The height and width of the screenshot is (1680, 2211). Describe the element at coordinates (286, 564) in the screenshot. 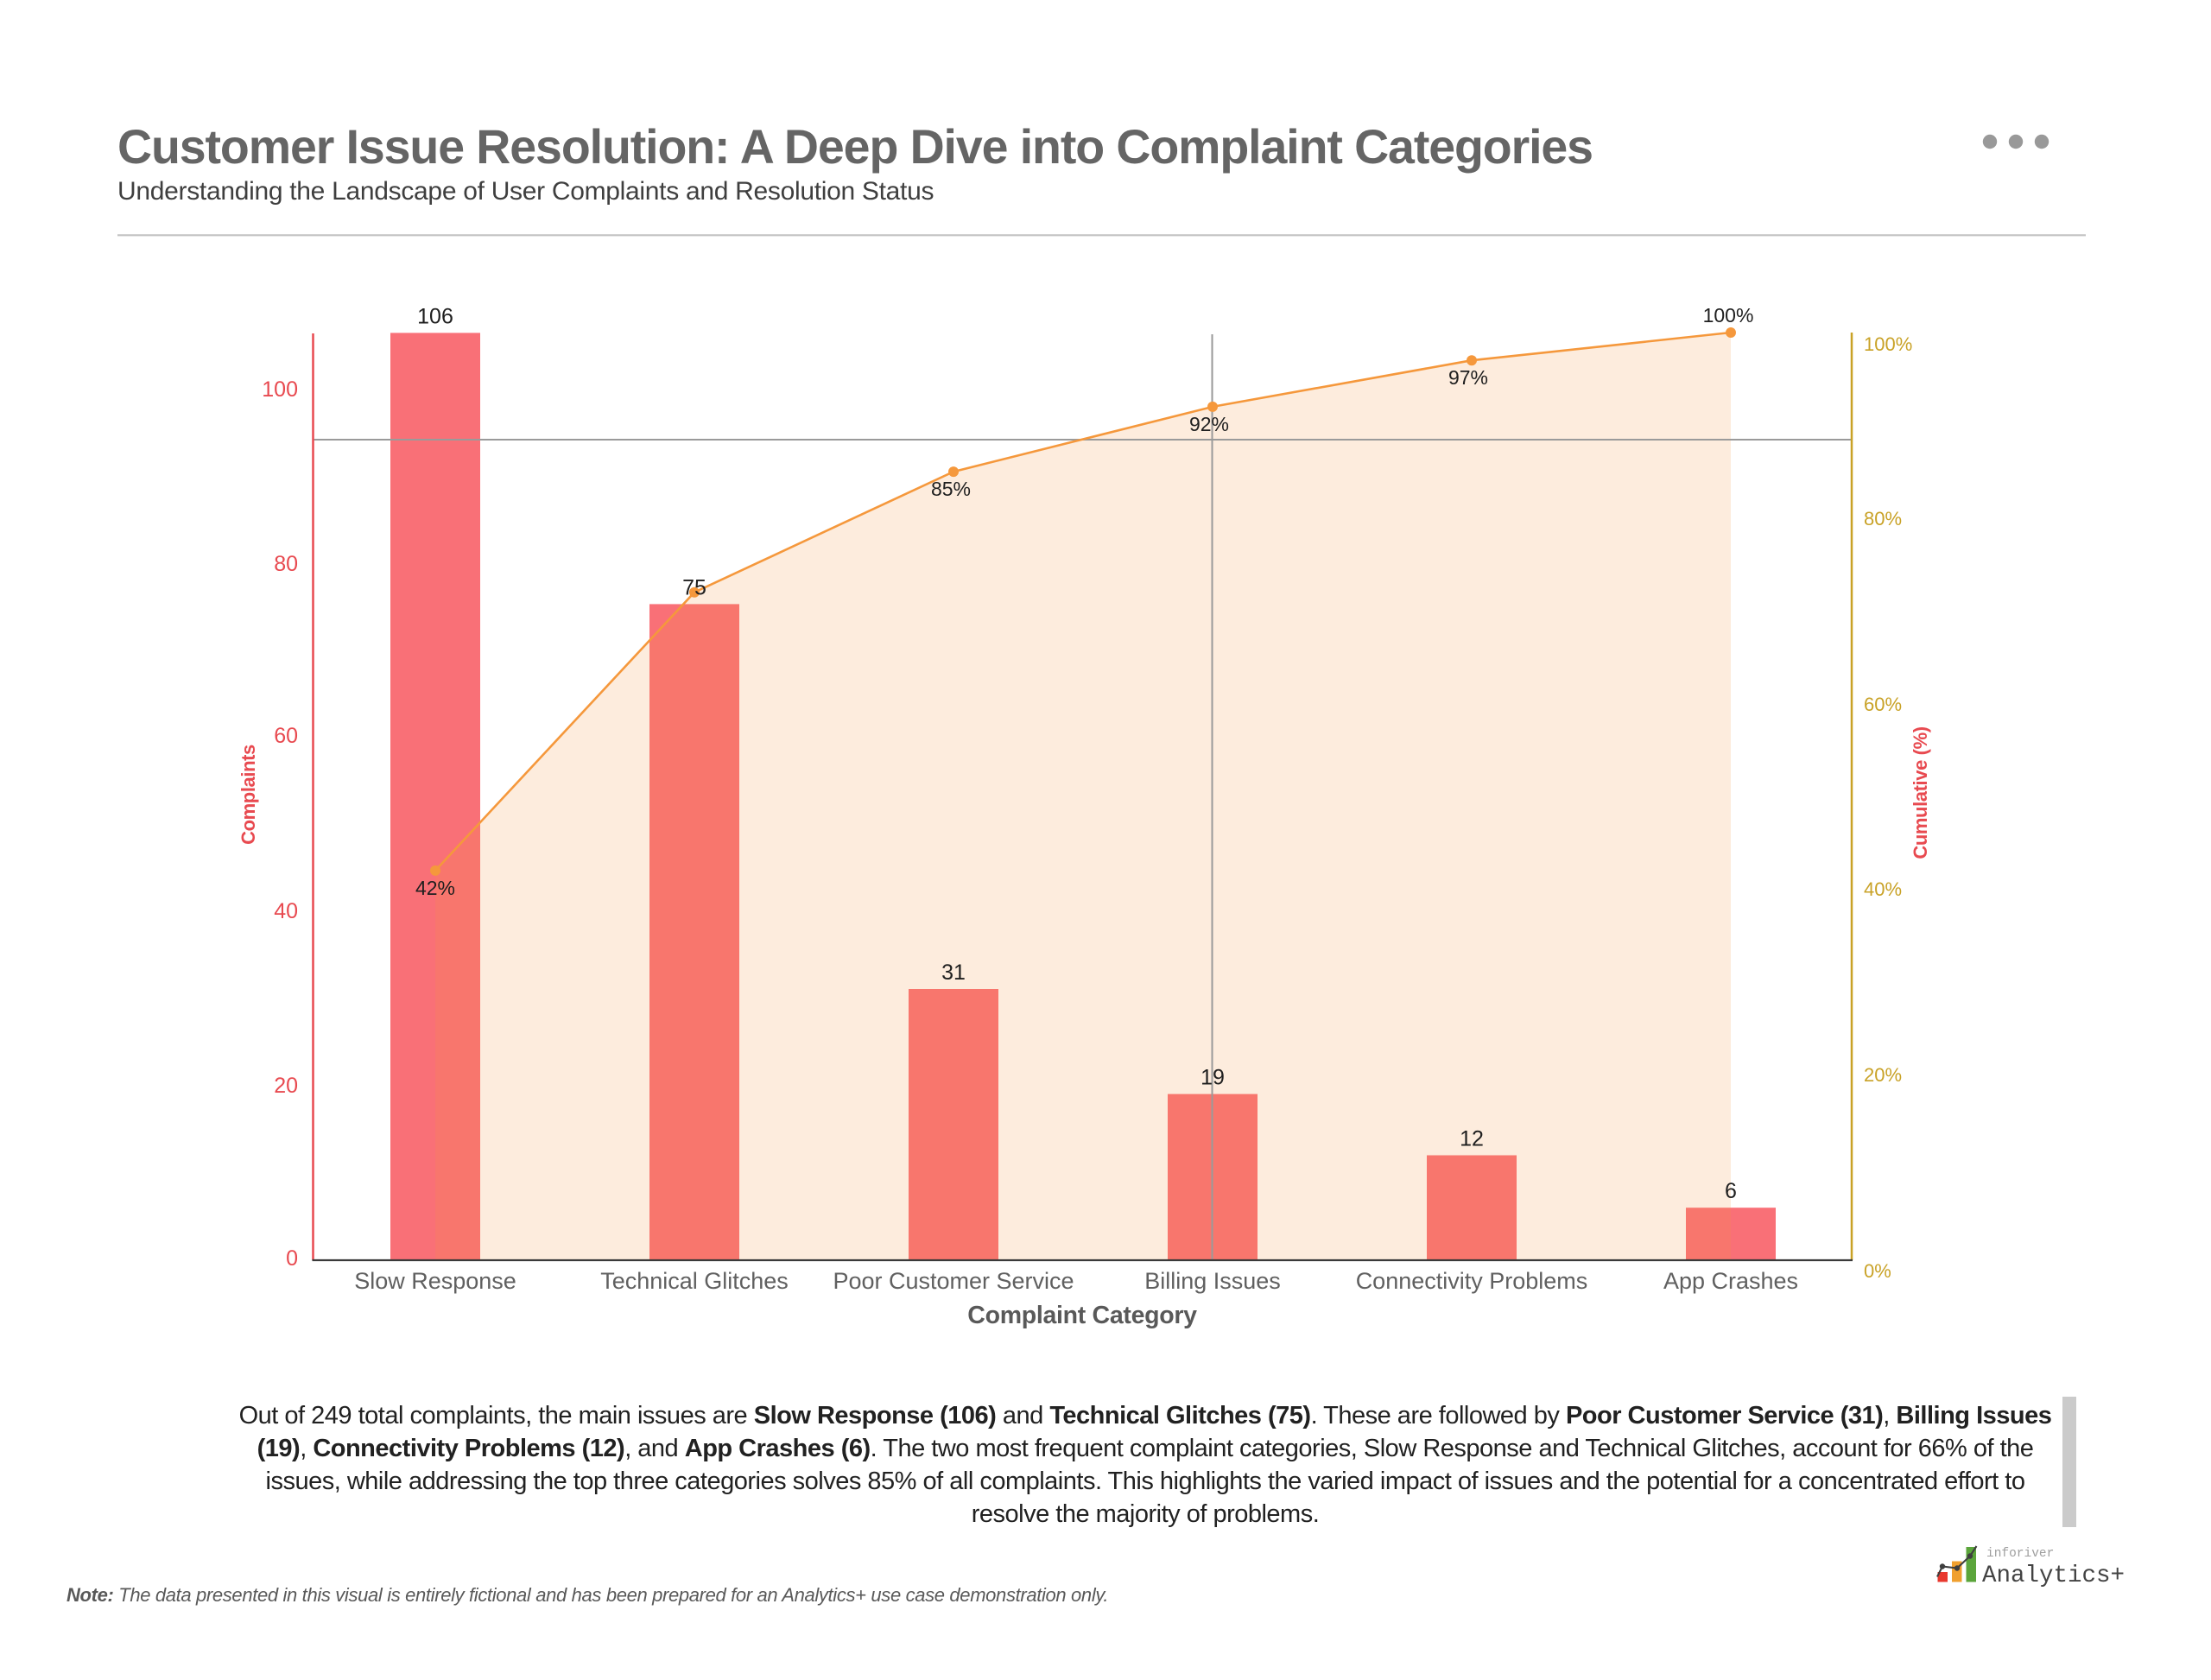

I see `svg-text: 80` at that location.